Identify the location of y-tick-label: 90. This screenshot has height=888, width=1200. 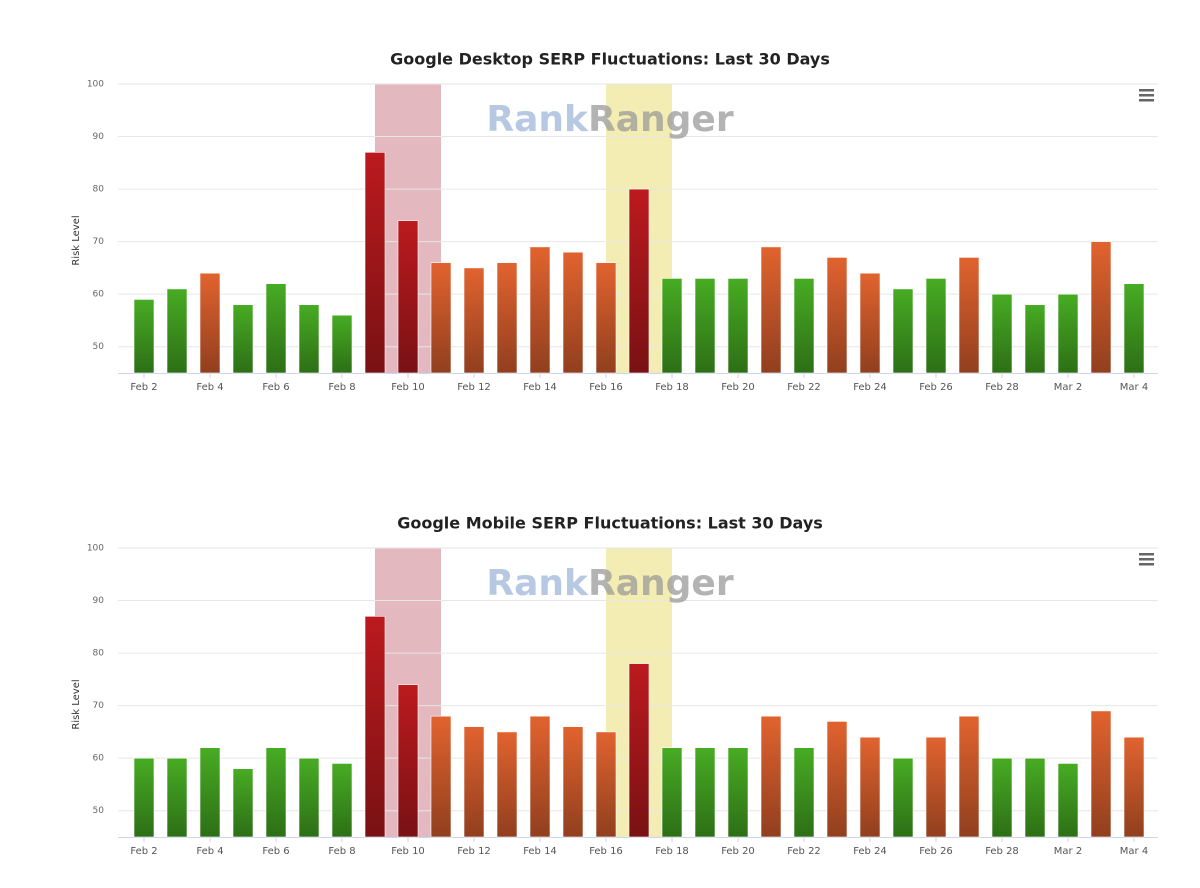
(99, 137).